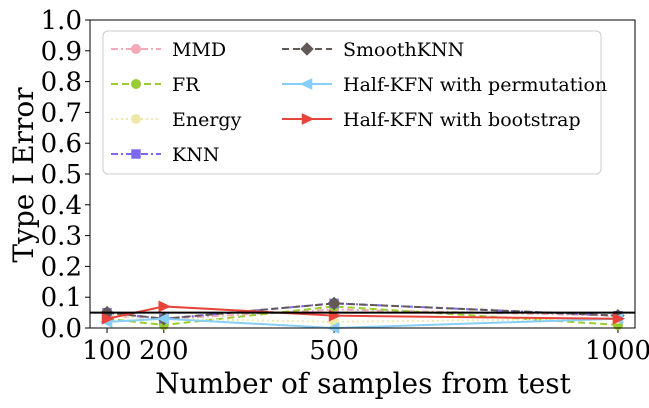 Image resolution: width=649 pixels, height=408 pixels. I want to click on legend-marker-mmd, so click(136, 49).